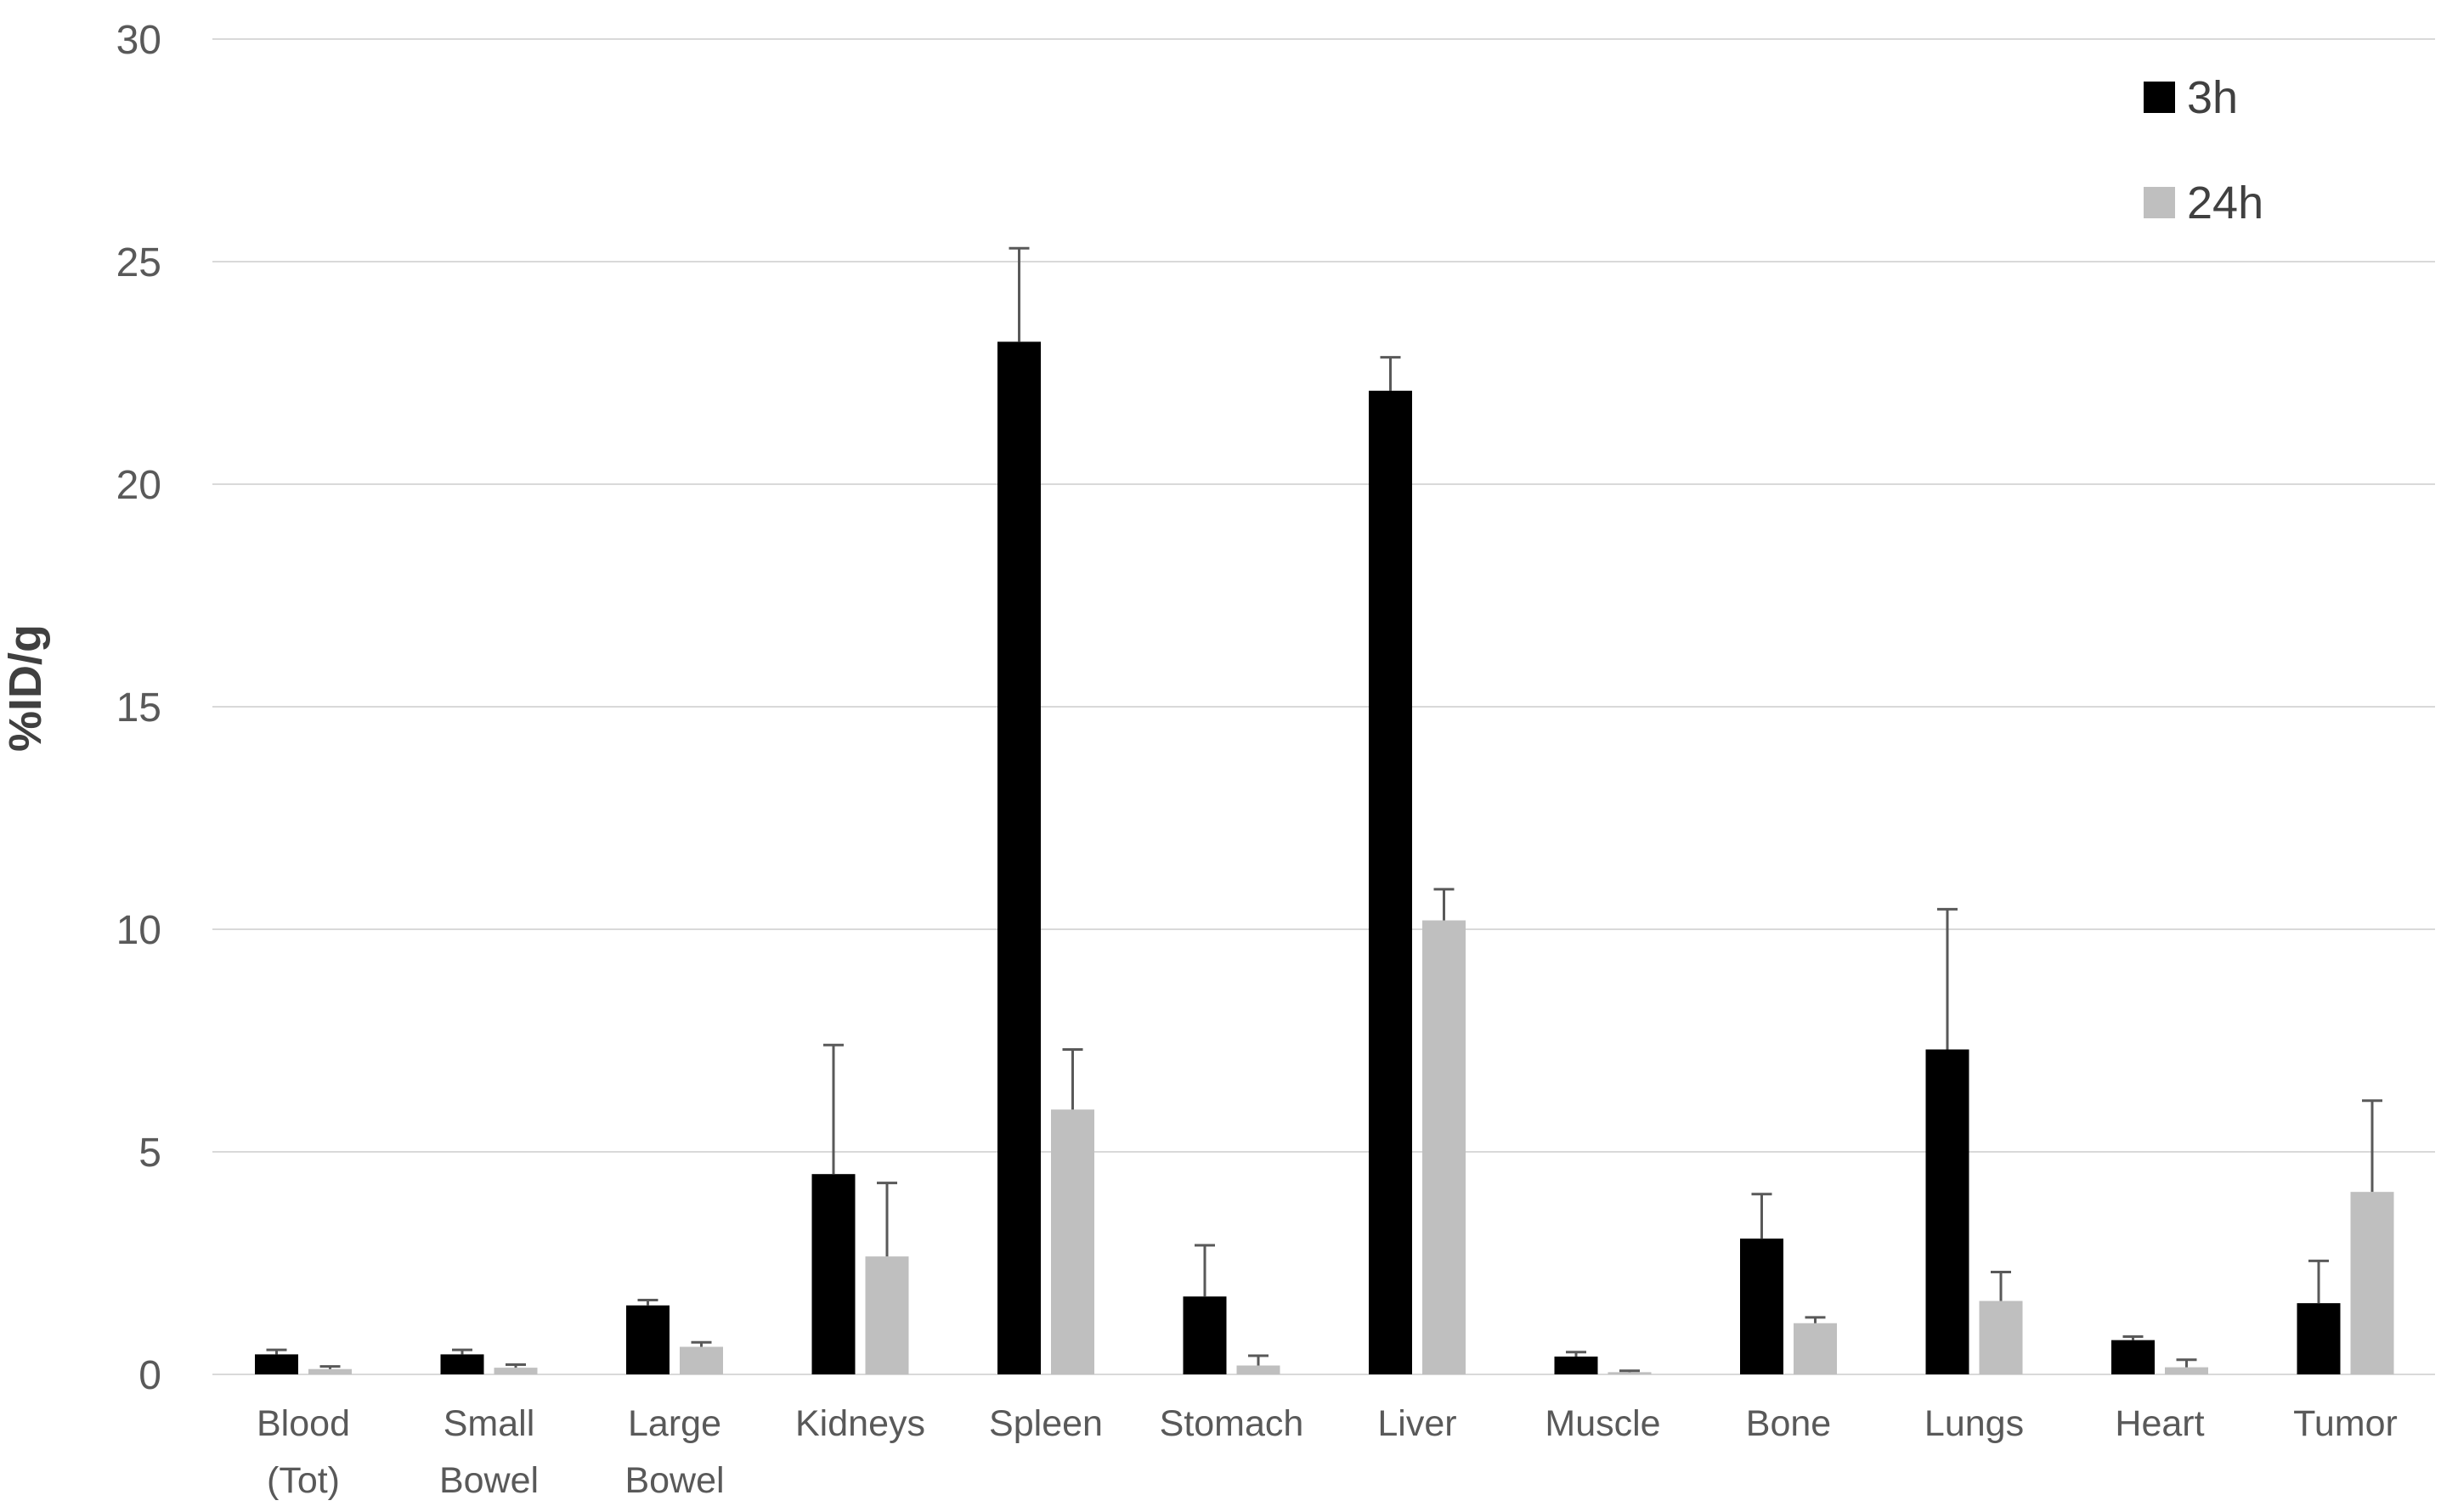  Describe the element at coordinates (1416, 1423) in the screenshot. I see `category-label-liver: Liver` at that location.